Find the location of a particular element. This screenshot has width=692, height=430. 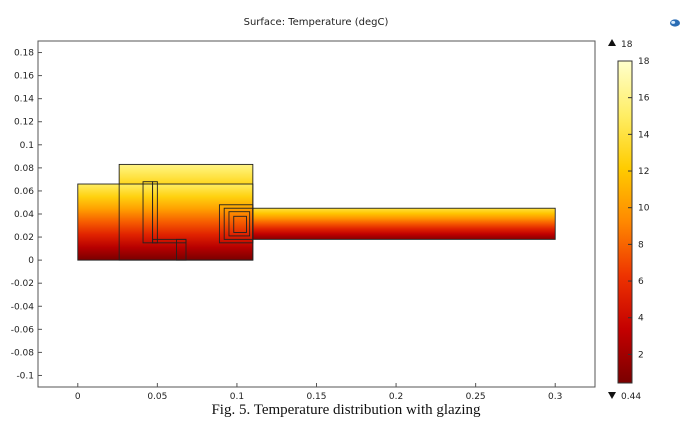

colorbar-tick-label: 18 is located at coordinates (644, 62).